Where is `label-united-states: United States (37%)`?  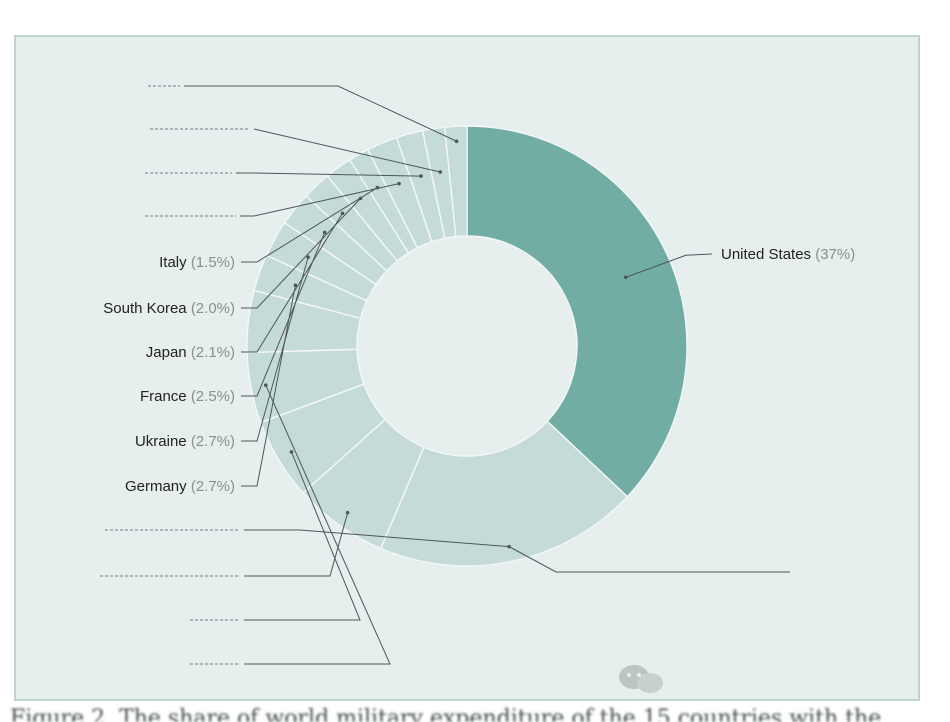
label-united-states: United States (37%) is located at coordinates (788, 254).